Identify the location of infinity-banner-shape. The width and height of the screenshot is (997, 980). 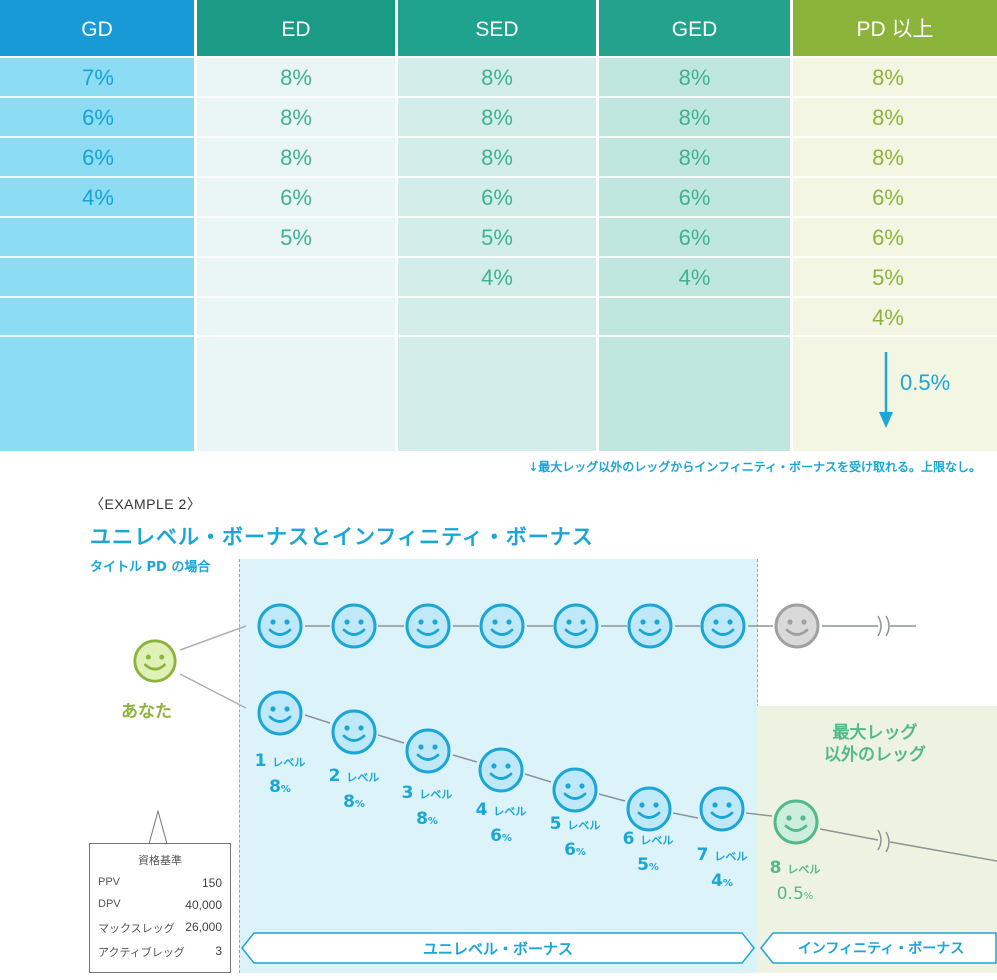
(878, 948).